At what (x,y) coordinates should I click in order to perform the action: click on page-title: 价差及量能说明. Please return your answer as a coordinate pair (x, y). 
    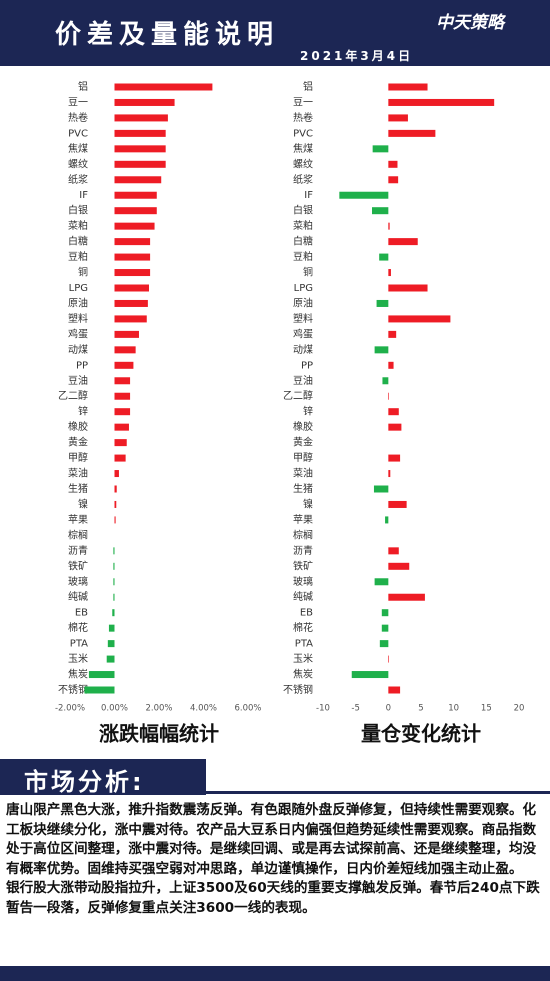
    Looking at the image, I should click on (167, 35).